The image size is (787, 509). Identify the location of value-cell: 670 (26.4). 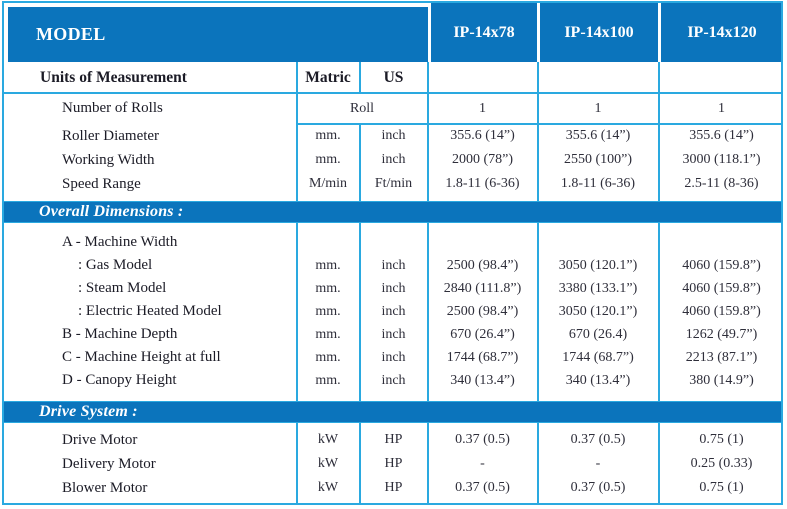
(598, 334).